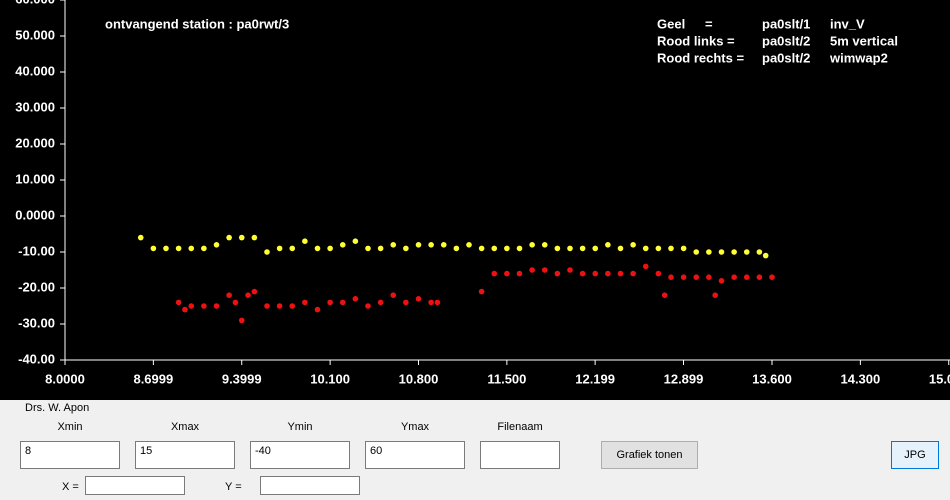 This screenshot has width=950, height=500. I want to click on x-tick-label: 11.500, so click(506, 378).